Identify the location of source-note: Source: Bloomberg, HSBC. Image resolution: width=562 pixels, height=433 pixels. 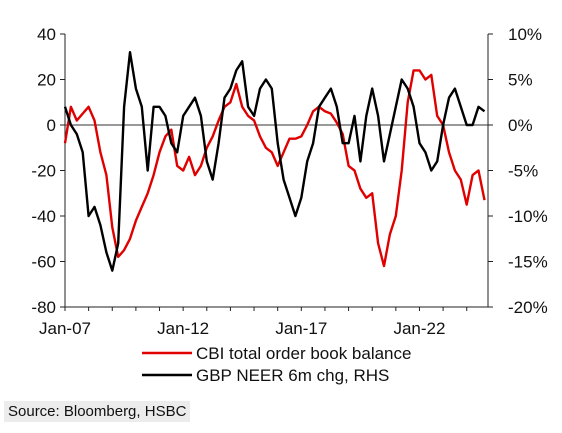
(97, 411).